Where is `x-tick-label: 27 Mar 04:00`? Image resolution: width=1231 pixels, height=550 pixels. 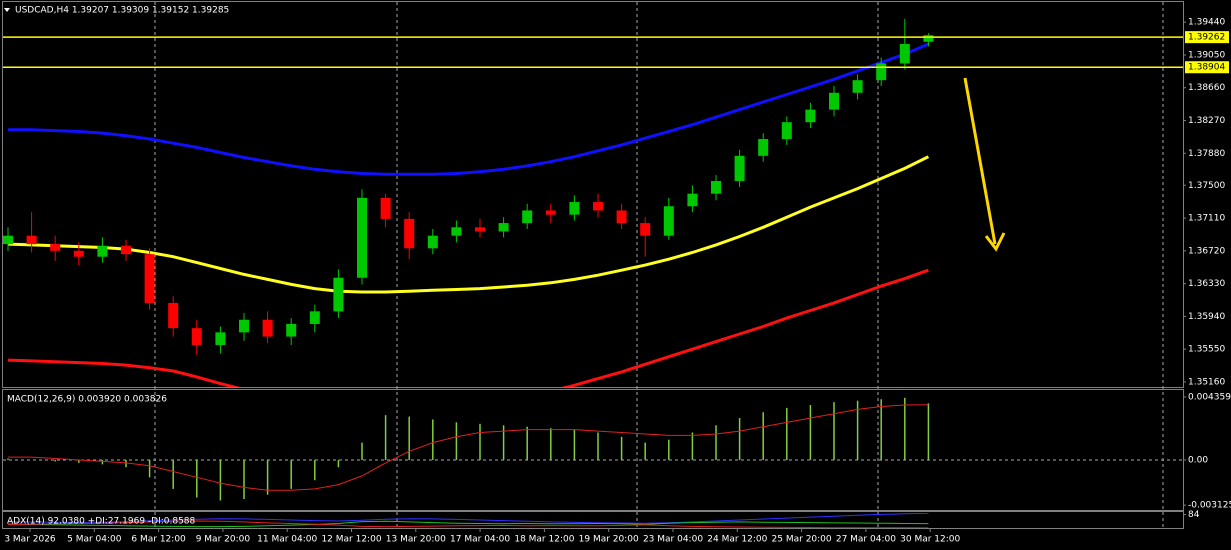
x-tick-label: 27 Mar 04:00 is located at coordinates (866, 540).